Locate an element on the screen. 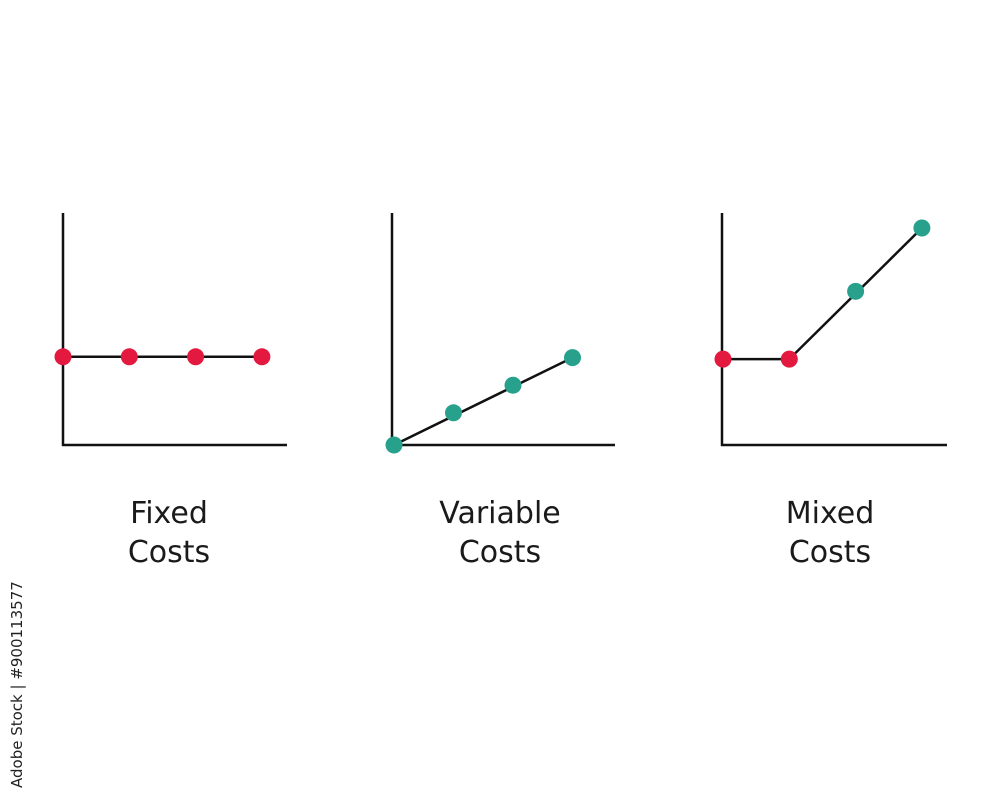  caption-line: Variable is located at coordinates (500, 513).